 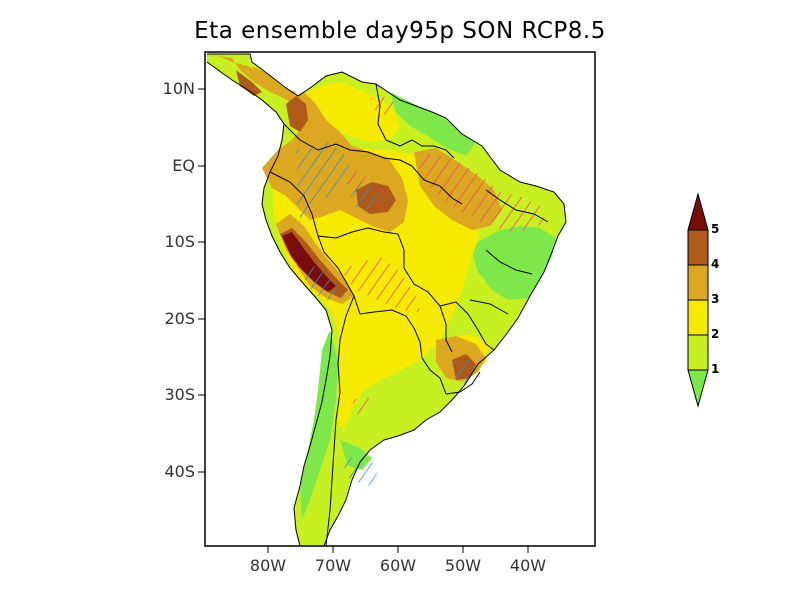 What do you see at coordinates (268, 565) in the screenshot?
I see `lon-label-80w: 80W` at bounding box center [268, 565].